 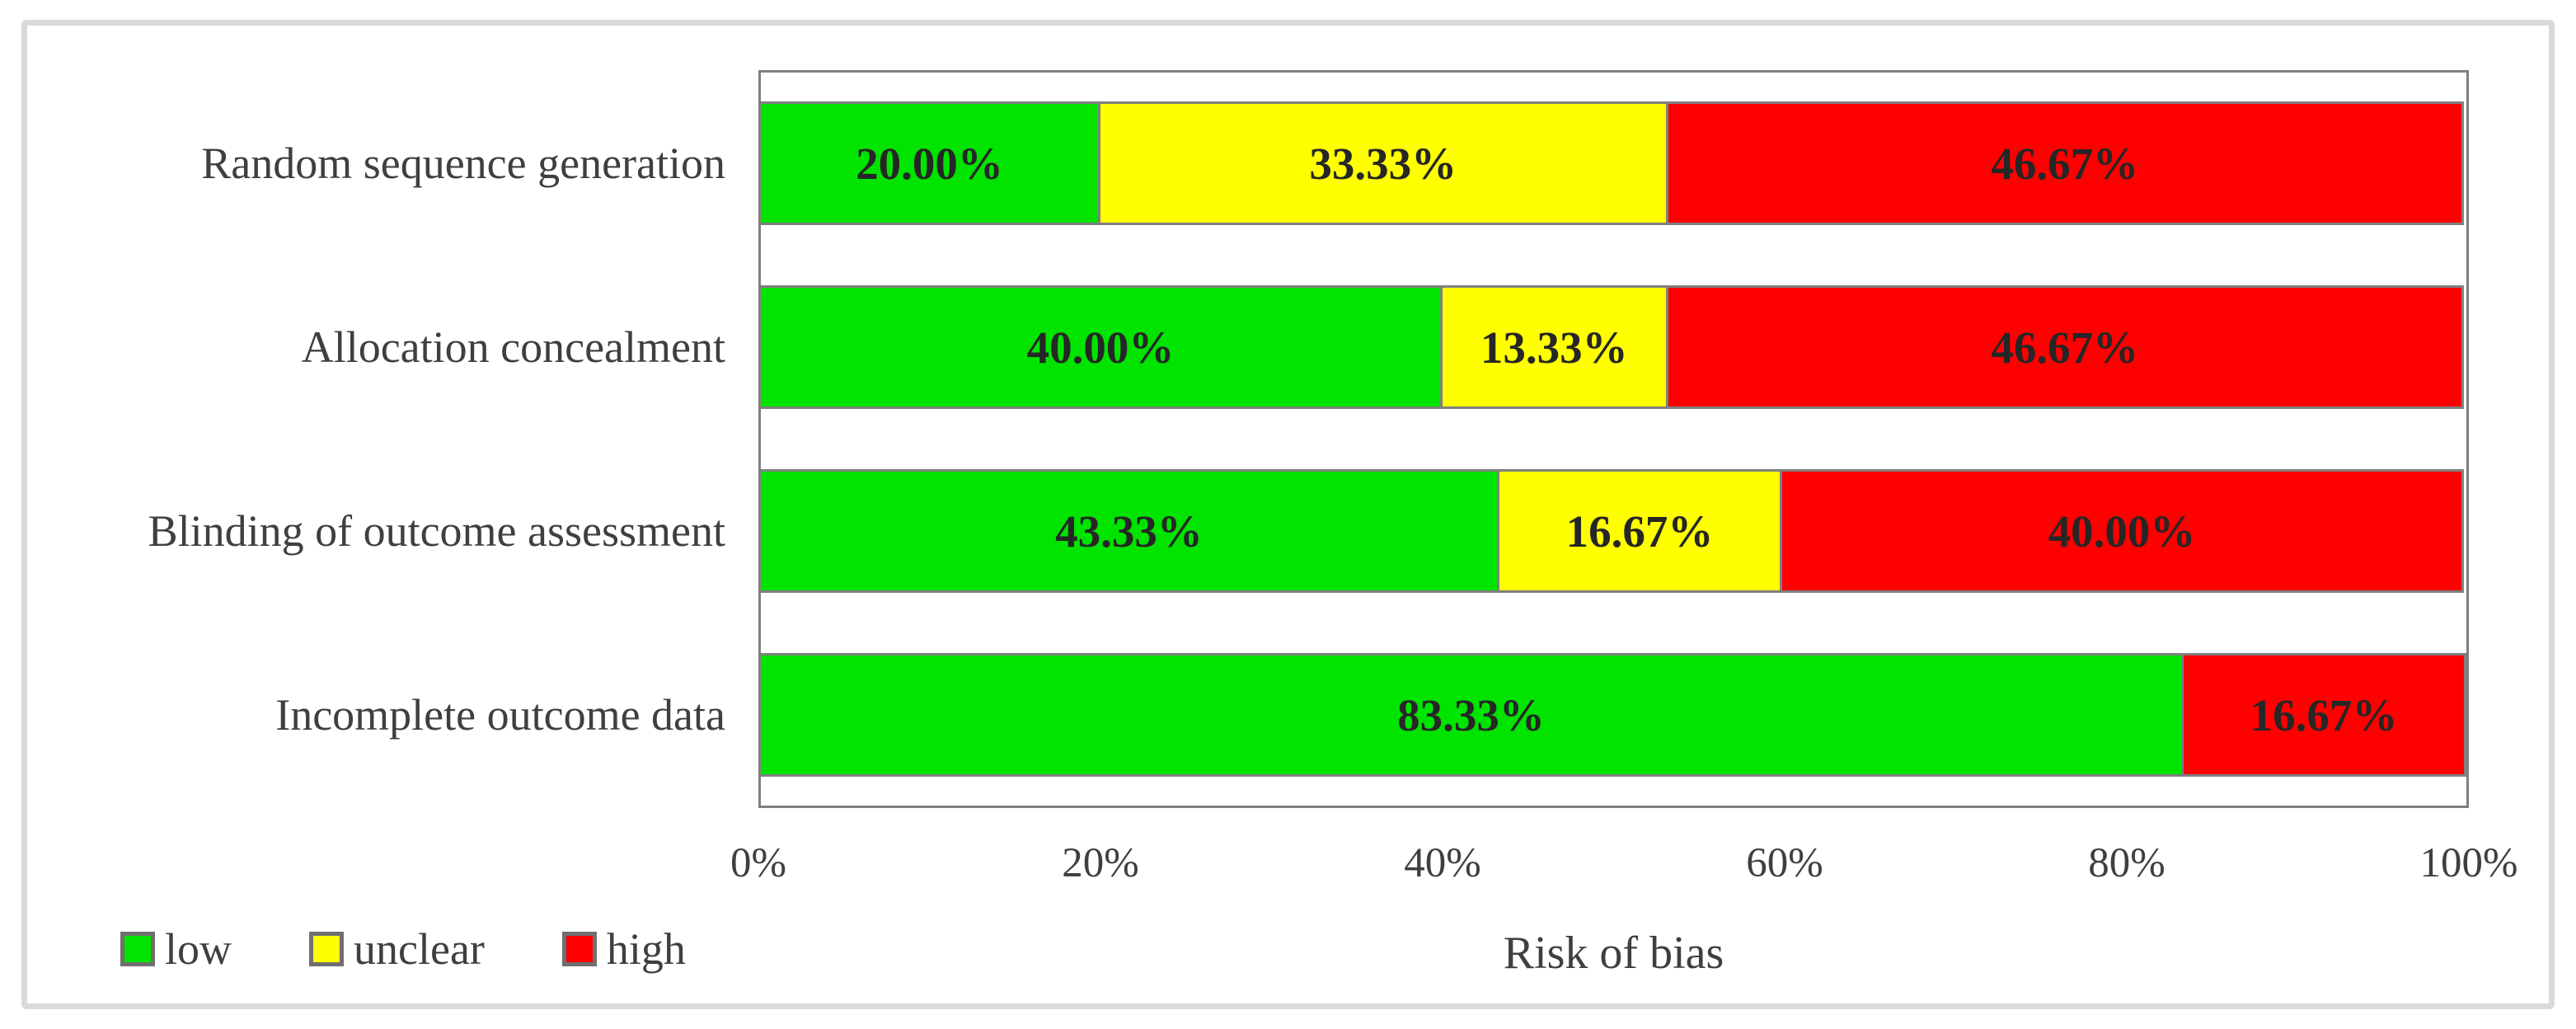 What do you see at coordinates (137, 949) in the screenshot?
I see `legend-swatch-low-icon` at bounding box center [137, 949].